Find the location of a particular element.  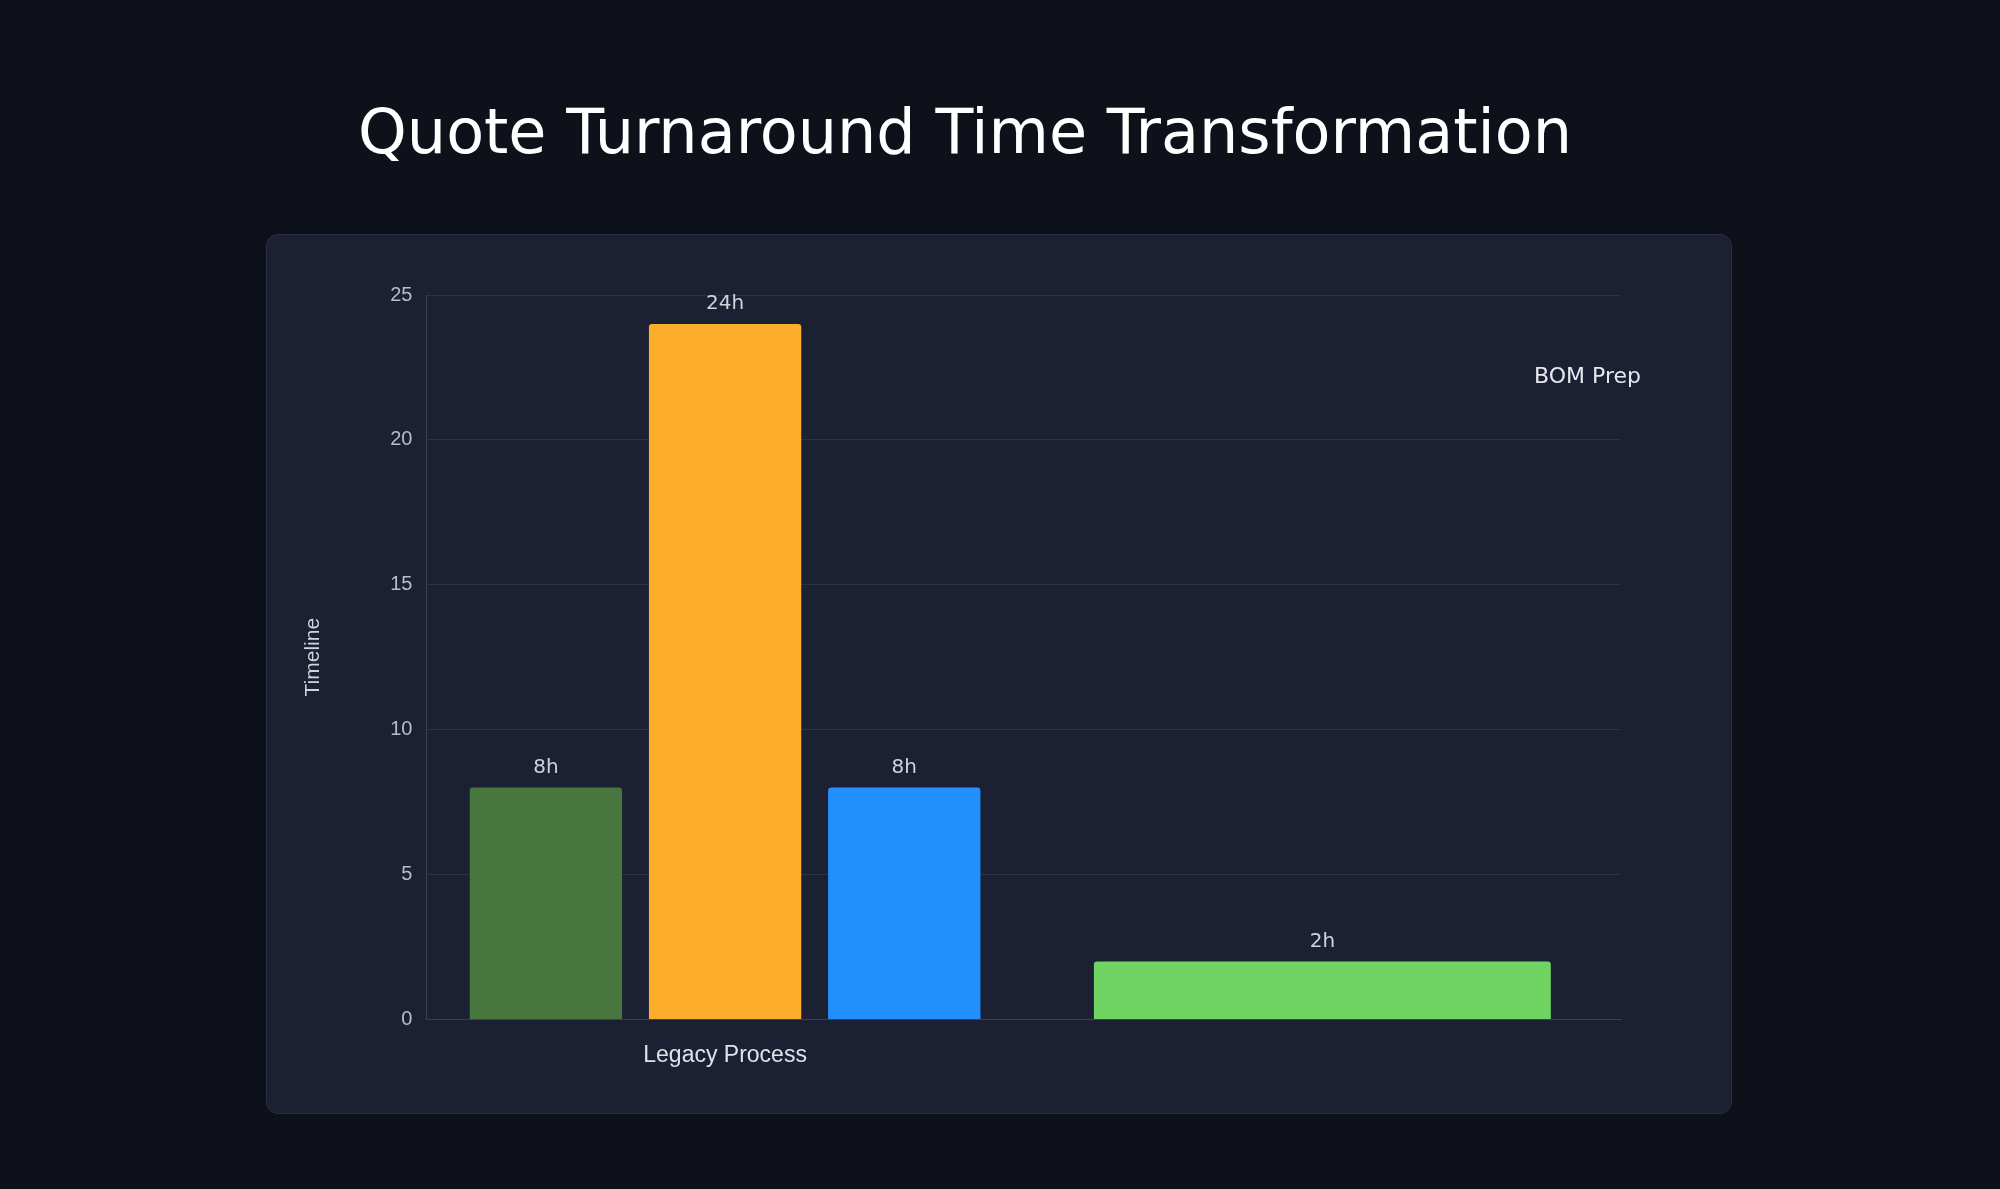

y-tick-label: 25 is located at coordinates (401, 293).